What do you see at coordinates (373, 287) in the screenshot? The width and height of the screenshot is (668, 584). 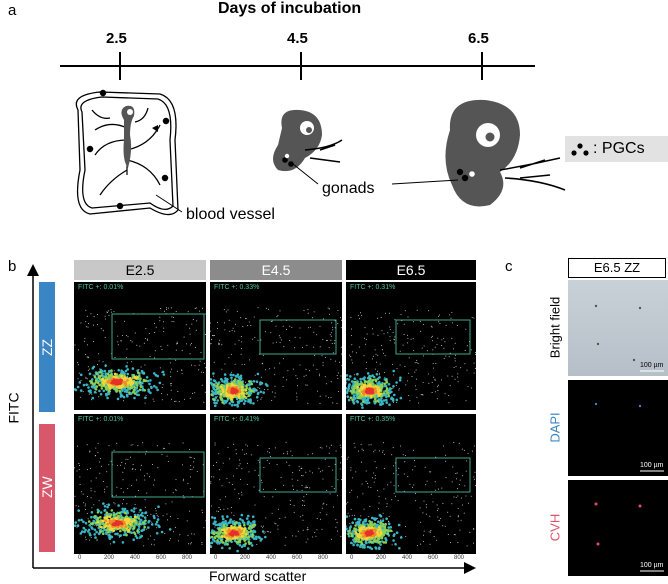 I see `fitc-percentage: FITC +: 0.31%` at bounding box center [373, 287].